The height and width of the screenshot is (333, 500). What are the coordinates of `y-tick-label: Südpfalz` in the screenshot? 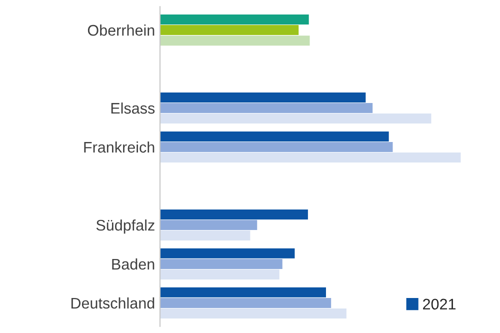 It's located at (125, 226).